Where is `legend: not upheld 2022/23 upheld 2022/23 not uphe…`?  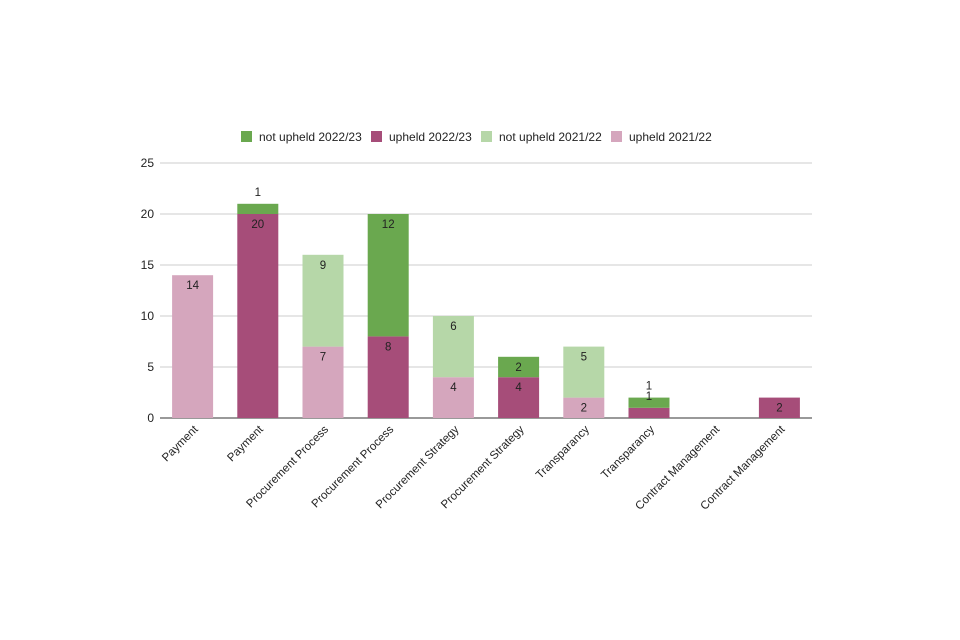
legend: not upheld 2022/23 upheld 2022/23 not uphe… is located at coordinates (476, 137).